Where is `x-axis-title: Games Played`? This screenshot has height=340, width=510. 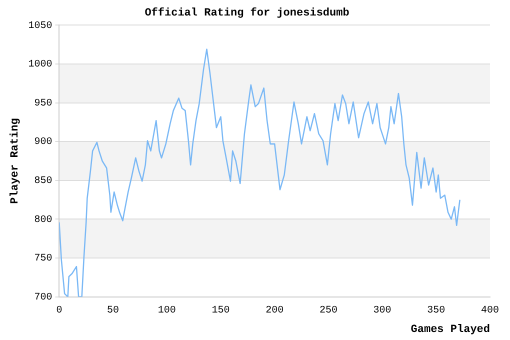 x-axis-title: Games Played is located at coordinates (450, 330).